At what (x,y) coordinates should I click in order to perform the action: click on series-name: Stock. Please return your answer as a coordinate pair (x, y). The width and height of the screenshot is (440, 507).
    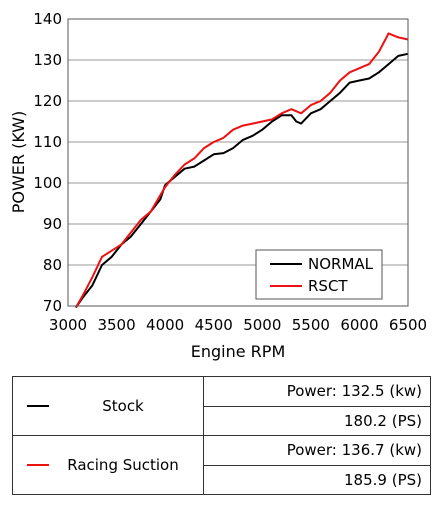
    Looking at the image, I should click on (123, 406).